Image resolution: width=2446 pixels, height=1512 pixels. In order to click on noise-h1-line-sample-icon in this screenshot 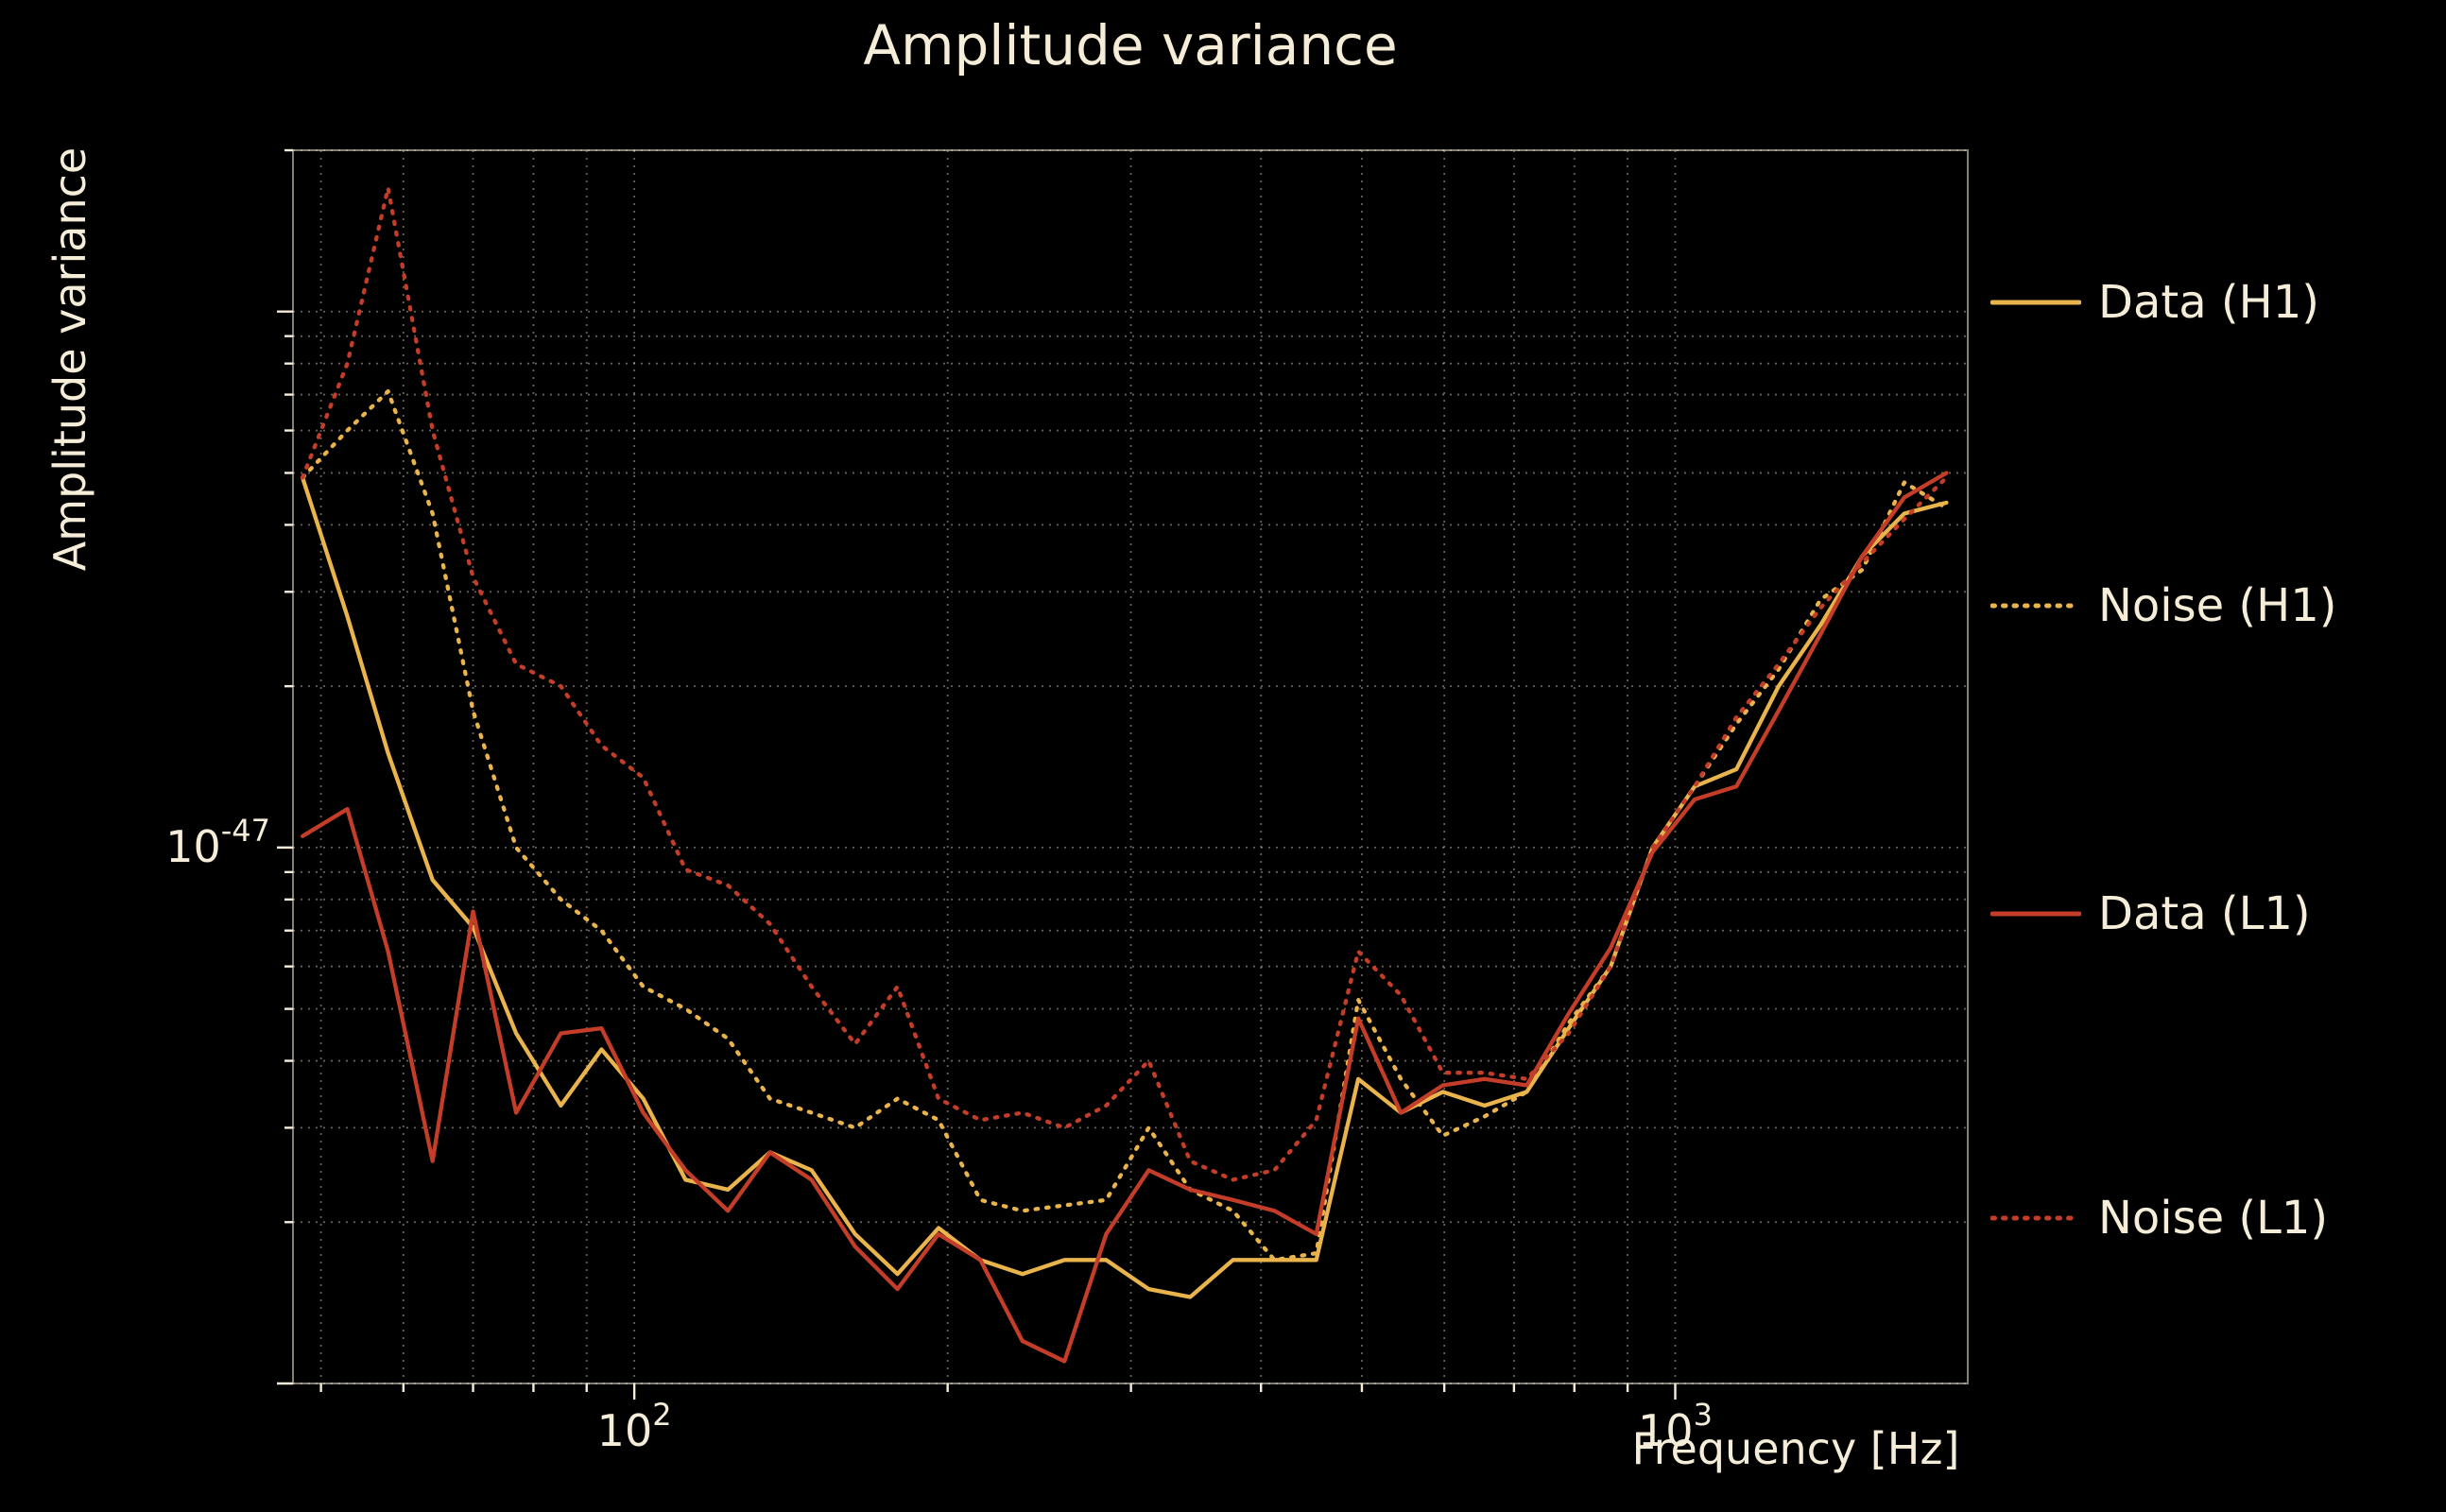, I will do `click(2035, 606)`.